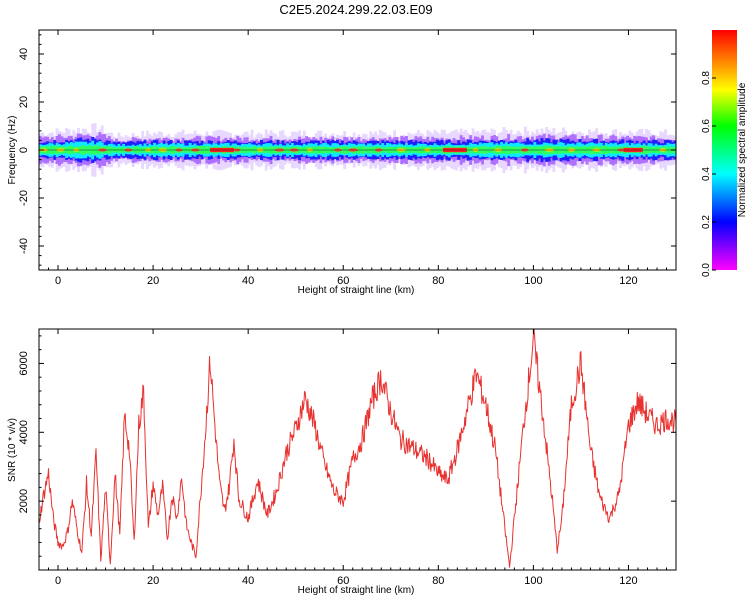  Describe the element at coordinates (357, 150) in the screenshot. I see `spectrogram-band` at that location.